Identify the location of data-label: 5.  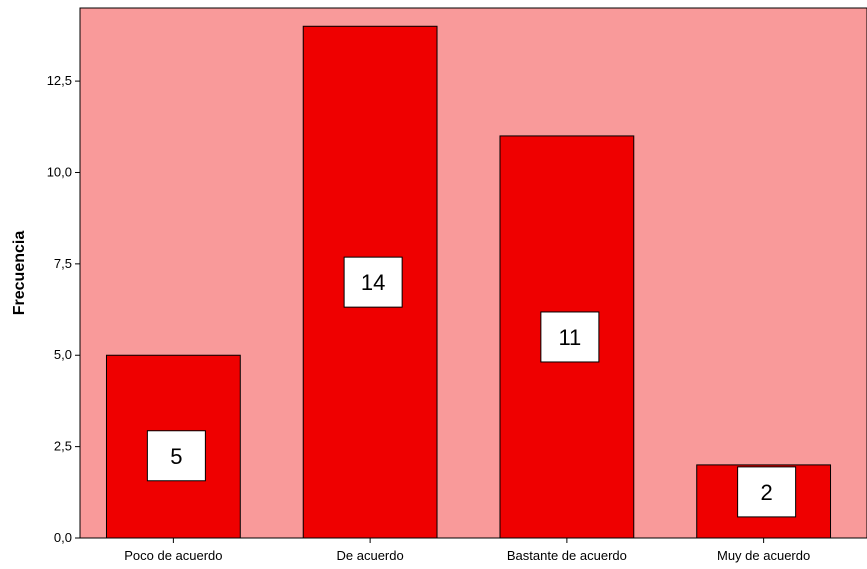
(176, 456).